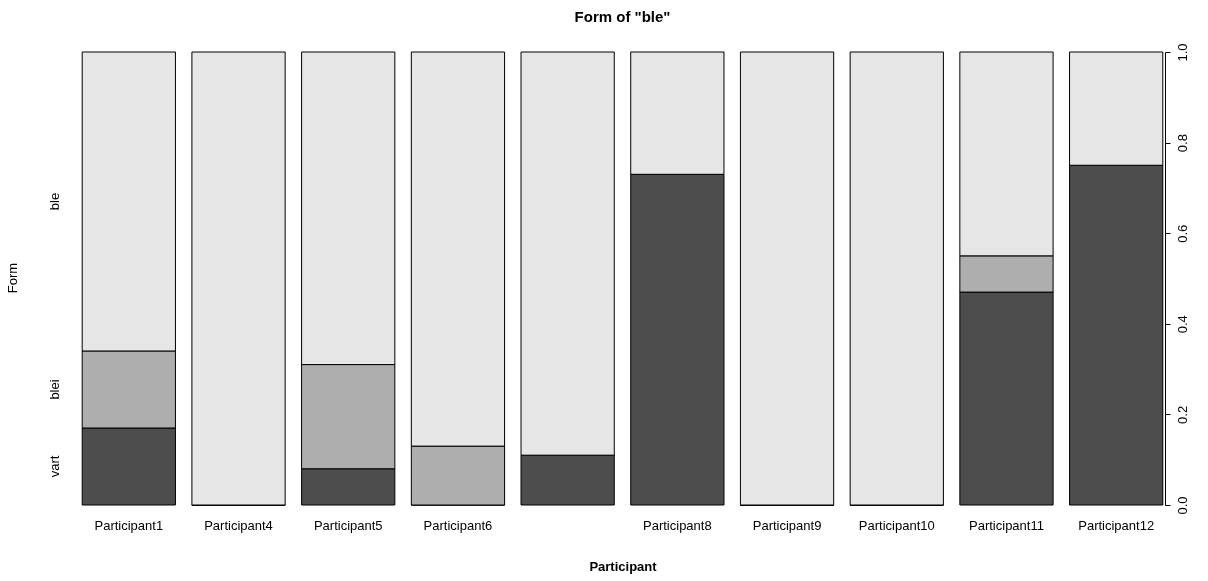 The width and height of the screenshot is (1208, 581). I want to click on x-tick-label: Participant4, so click(238, 525).